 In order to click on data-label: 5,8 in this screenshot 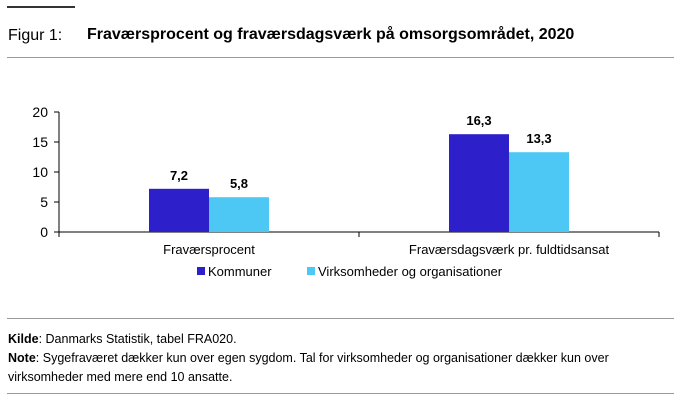, I will do `click(239, 183)`.